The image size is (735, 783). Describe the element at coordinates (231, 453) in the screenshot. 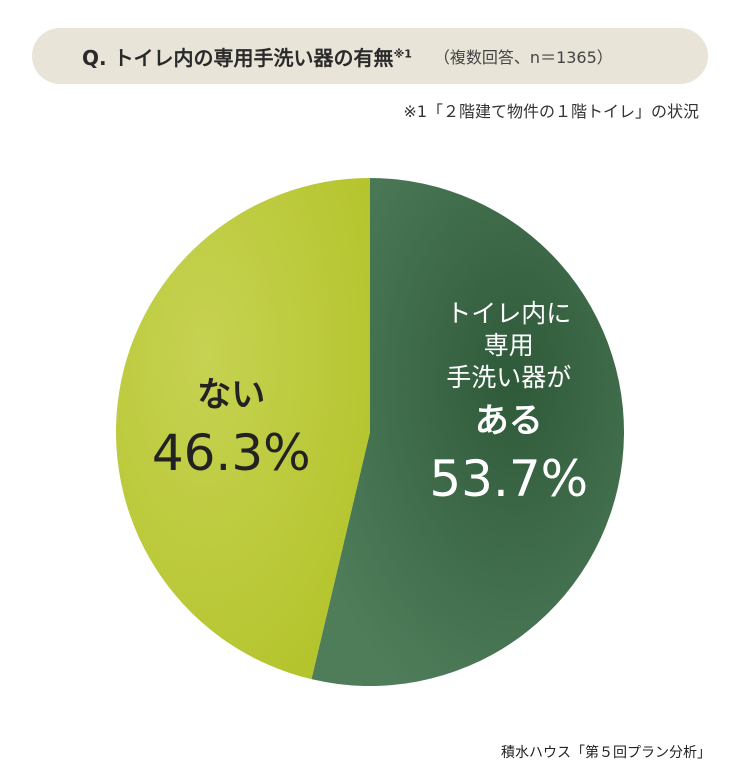

I see `slice-value-nai: 46.3%` at that location.